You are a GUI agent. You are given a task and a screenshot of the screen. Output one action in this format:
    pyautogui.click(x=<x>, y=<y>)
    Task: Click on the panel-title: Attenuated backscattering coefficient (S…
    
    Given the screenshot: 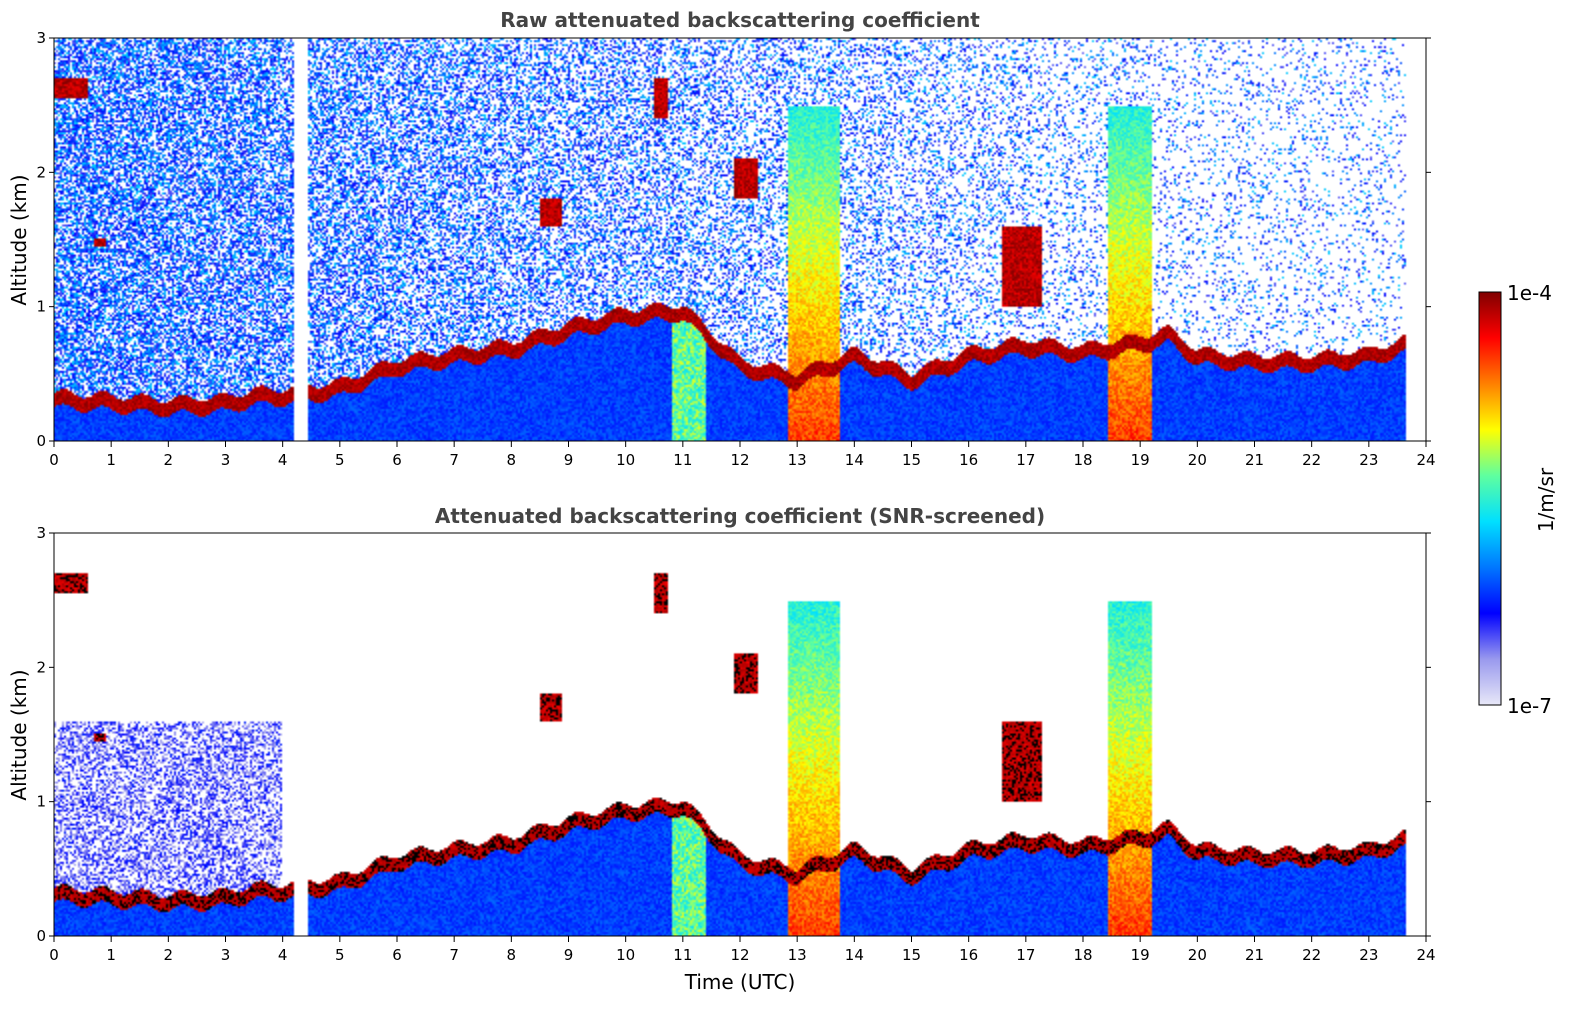 What is the action you would take?
    pyautogui.click(x=740, y=516)
    